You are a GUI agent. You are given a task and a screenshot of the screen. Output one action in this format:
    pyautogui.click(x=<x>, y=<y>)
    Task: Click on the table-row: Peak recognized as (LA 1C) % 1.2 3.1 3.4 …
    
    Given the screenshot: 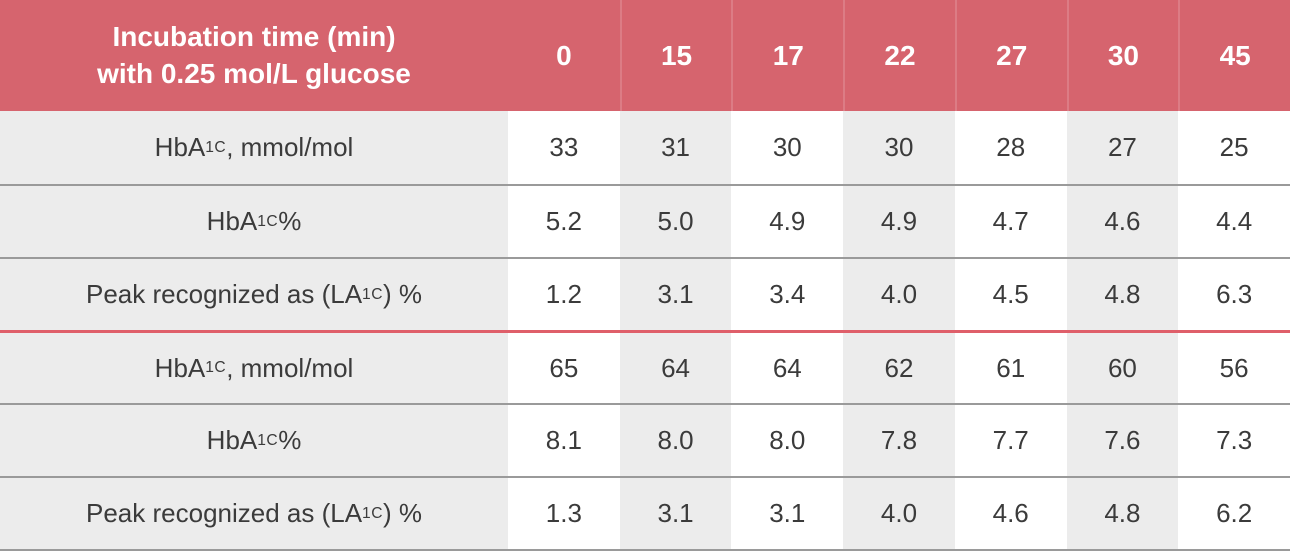 What is the action you would take?
    pyautogui.click(x=645, y=293)
    